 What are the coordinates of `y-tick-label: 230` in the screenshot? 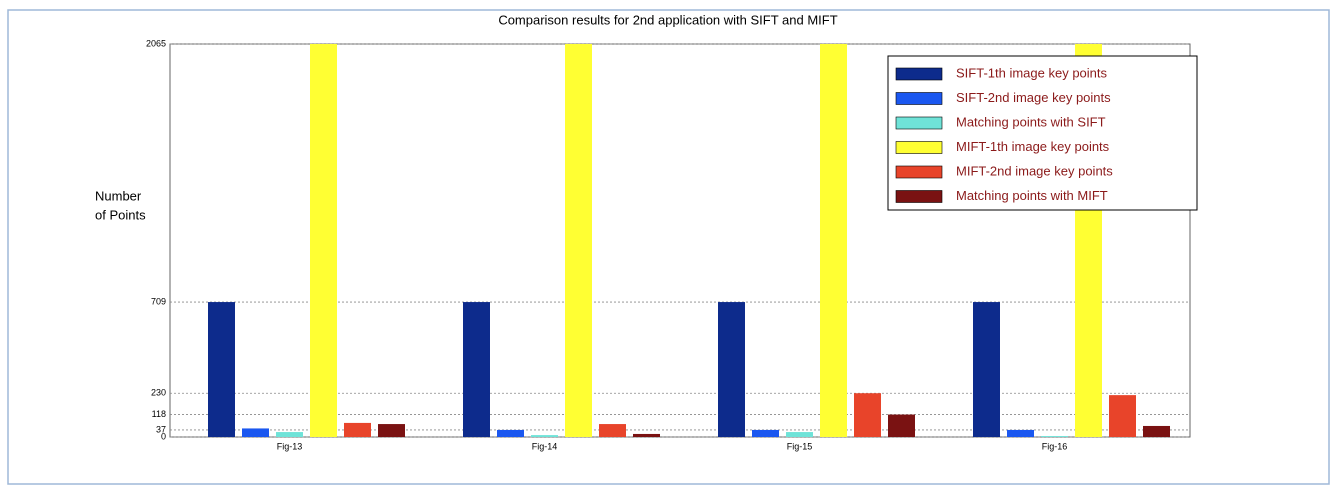 It's located at (158, 393).